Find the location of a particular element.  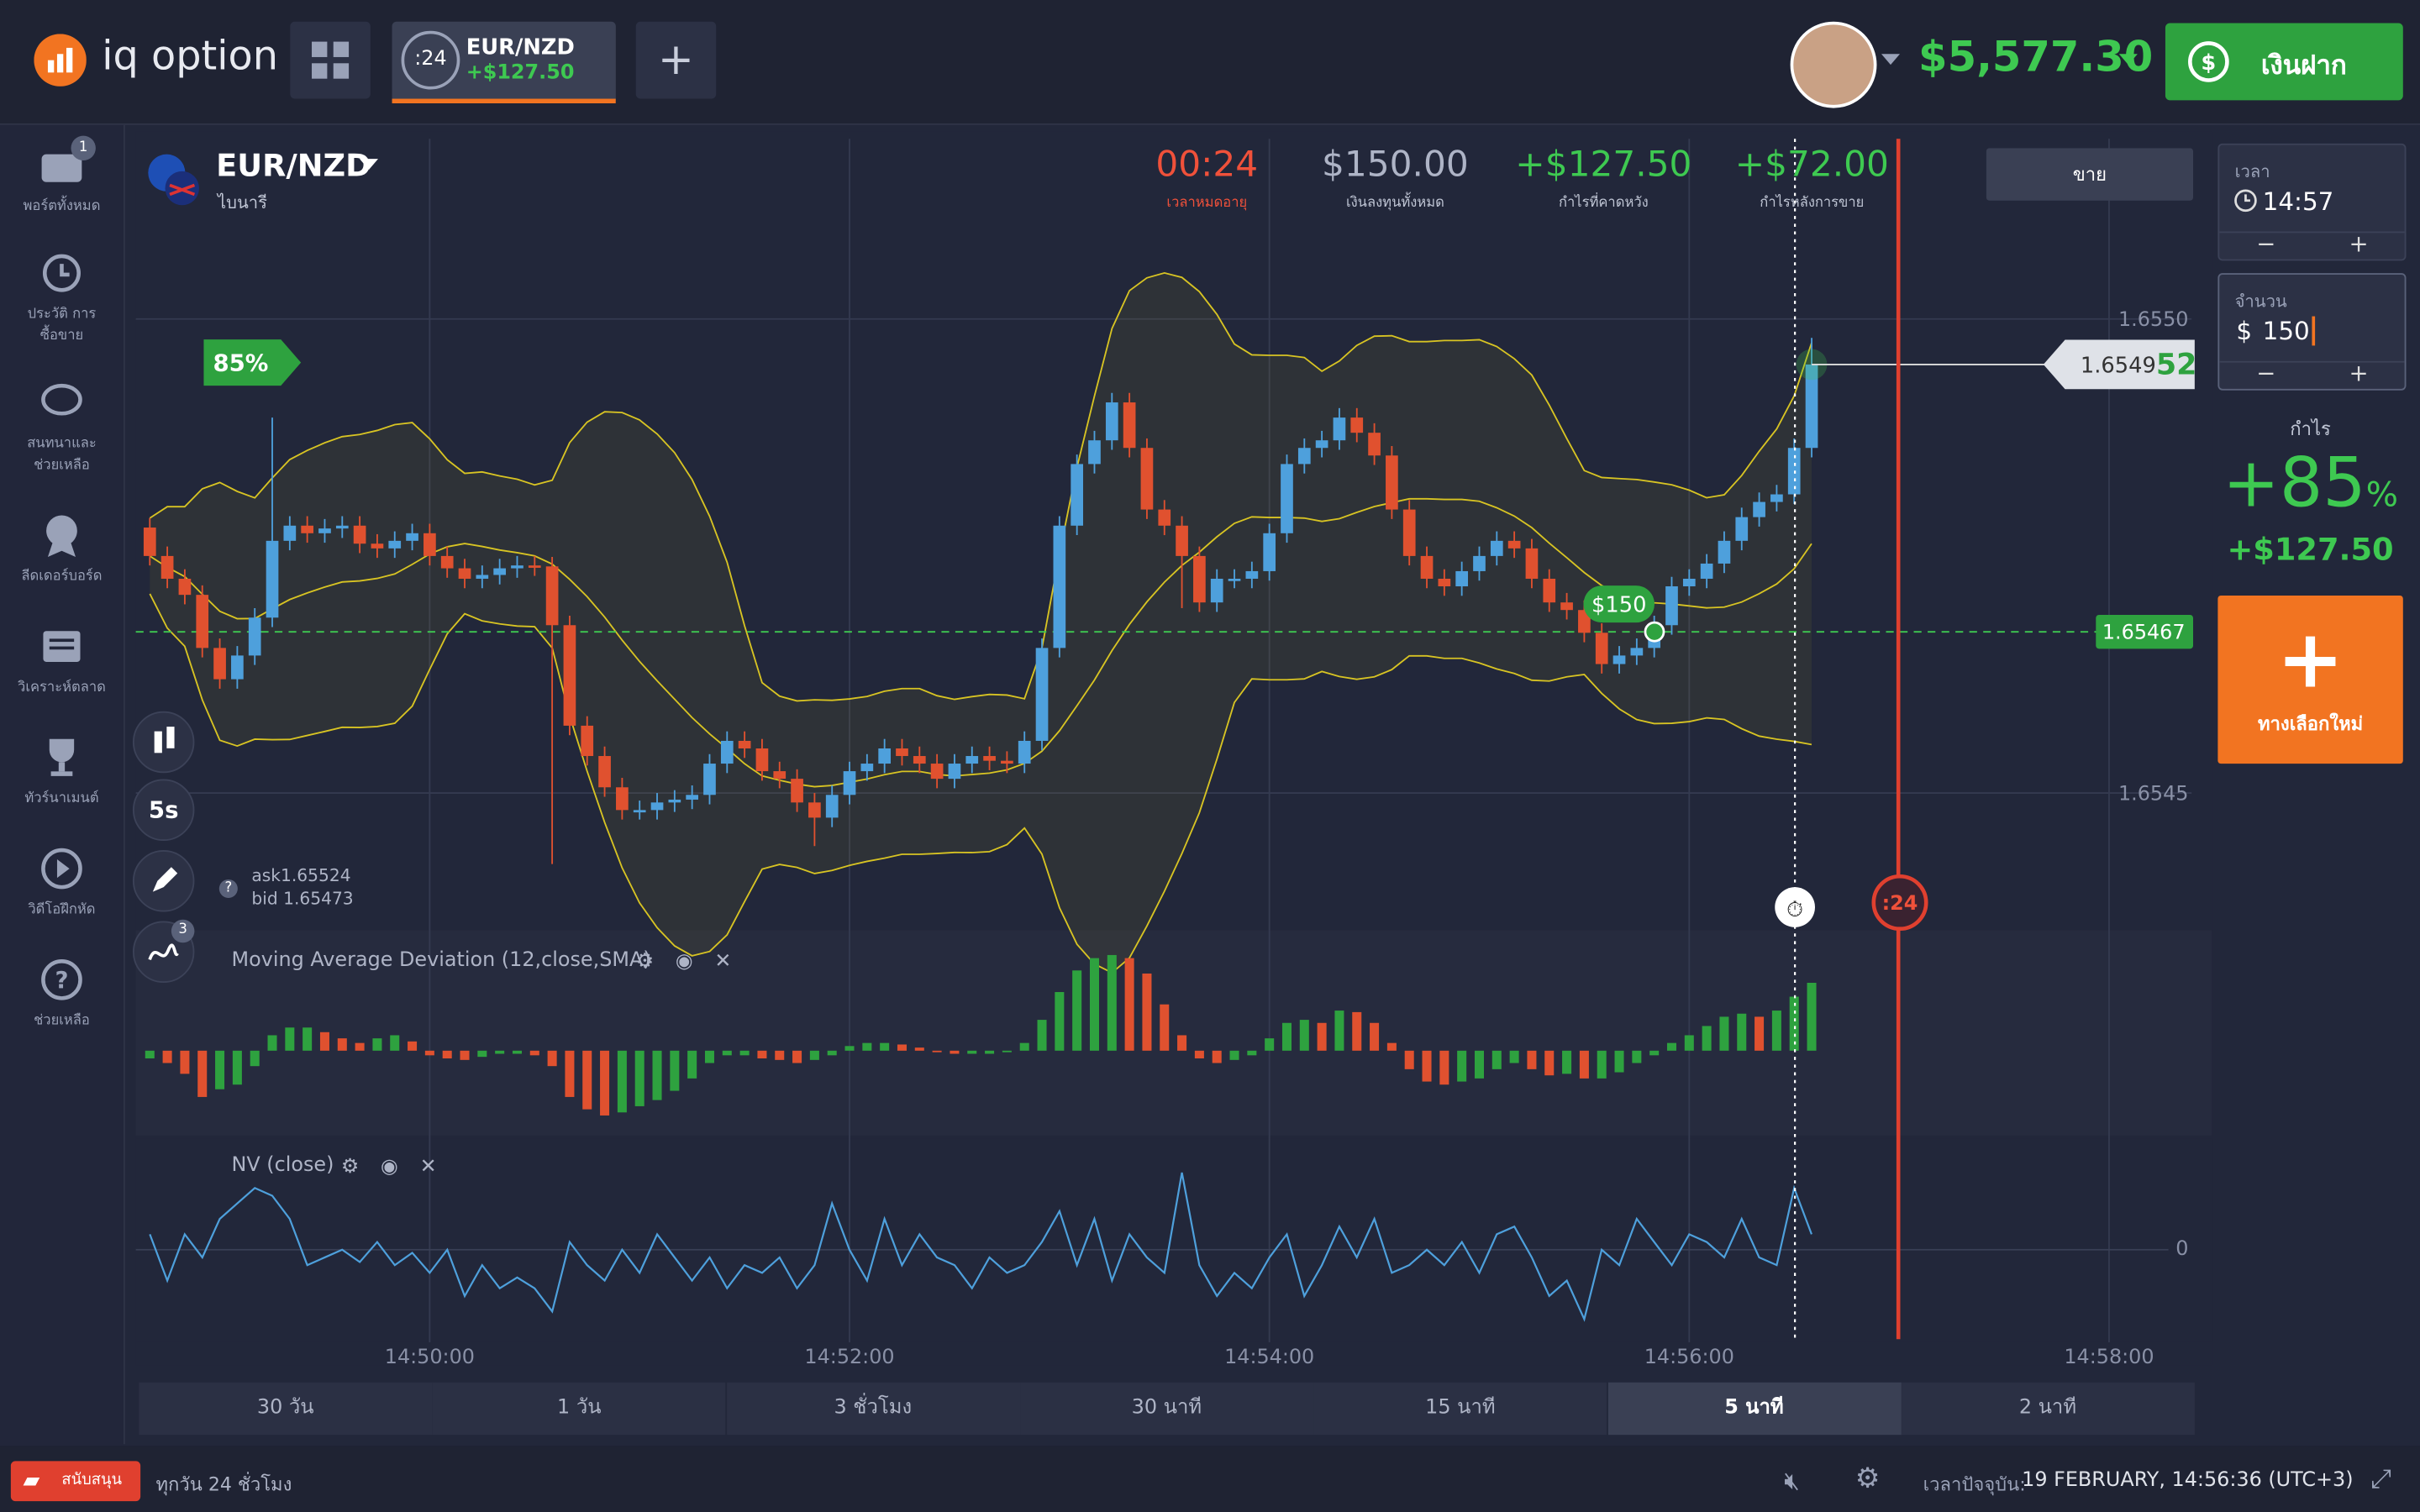

stepper: − + is located at coordinates (2312, 375).